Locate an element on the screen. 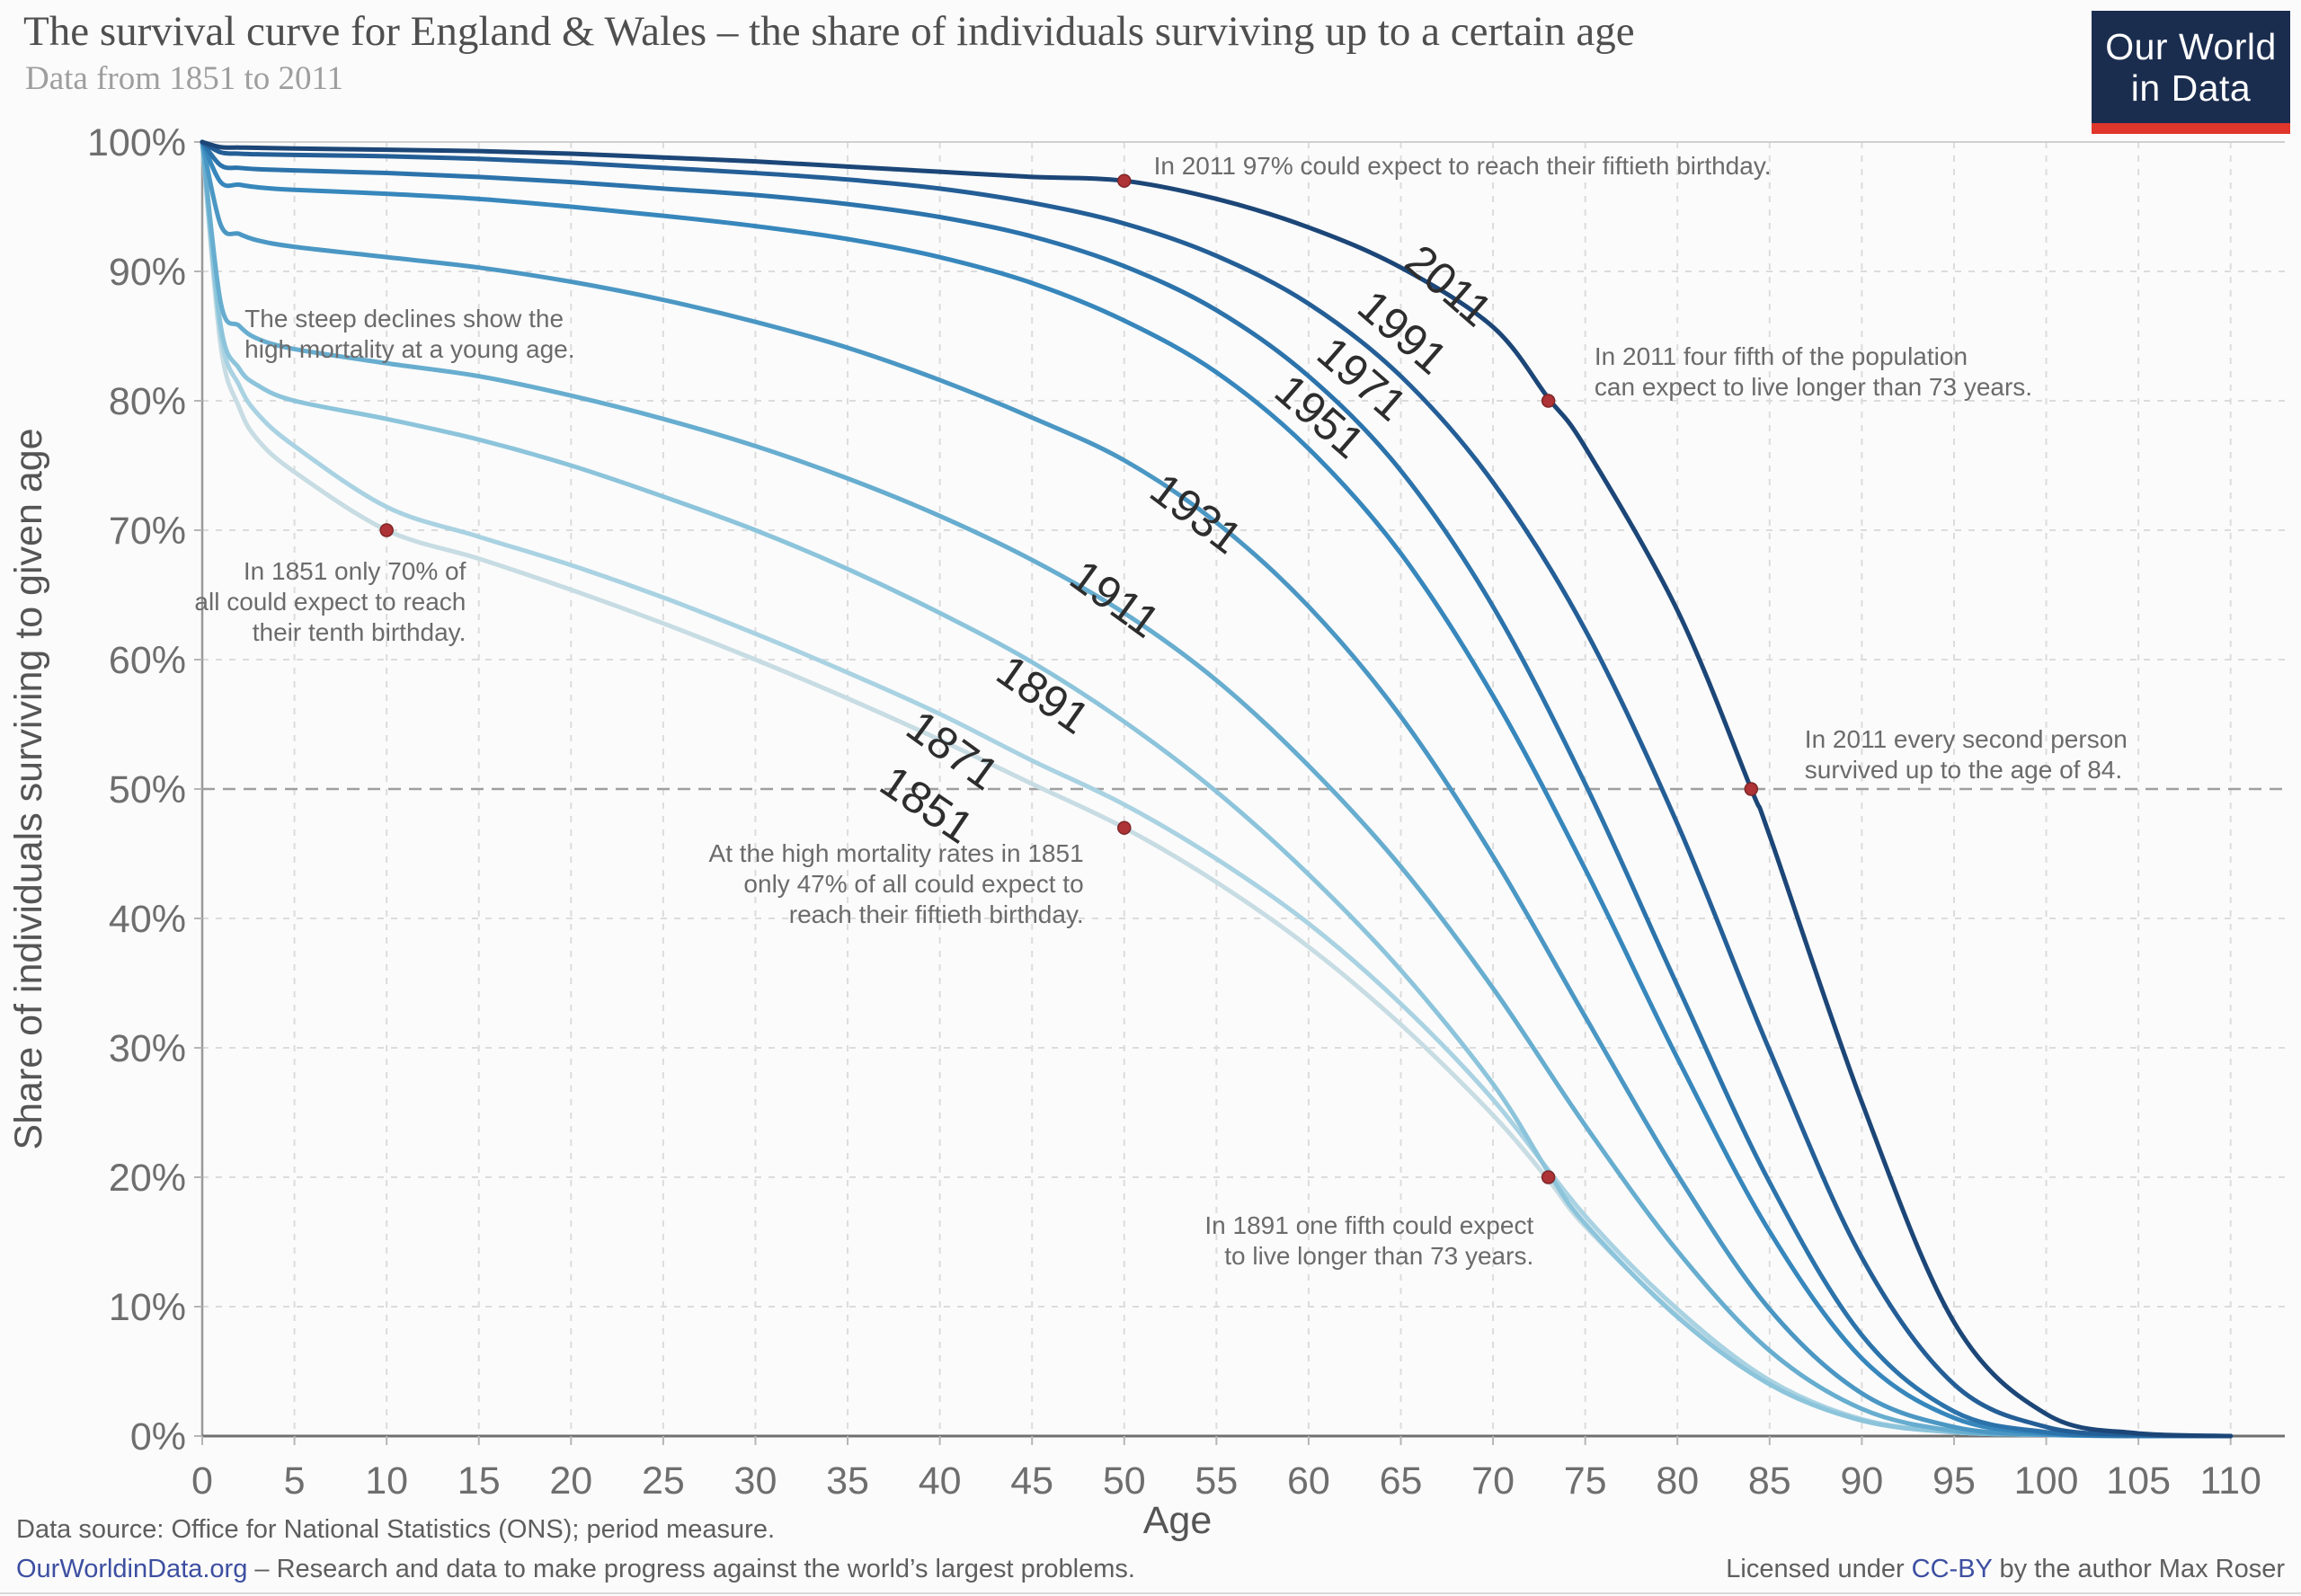  x-axis-title: Age is located at coordinates (1178, 1520).